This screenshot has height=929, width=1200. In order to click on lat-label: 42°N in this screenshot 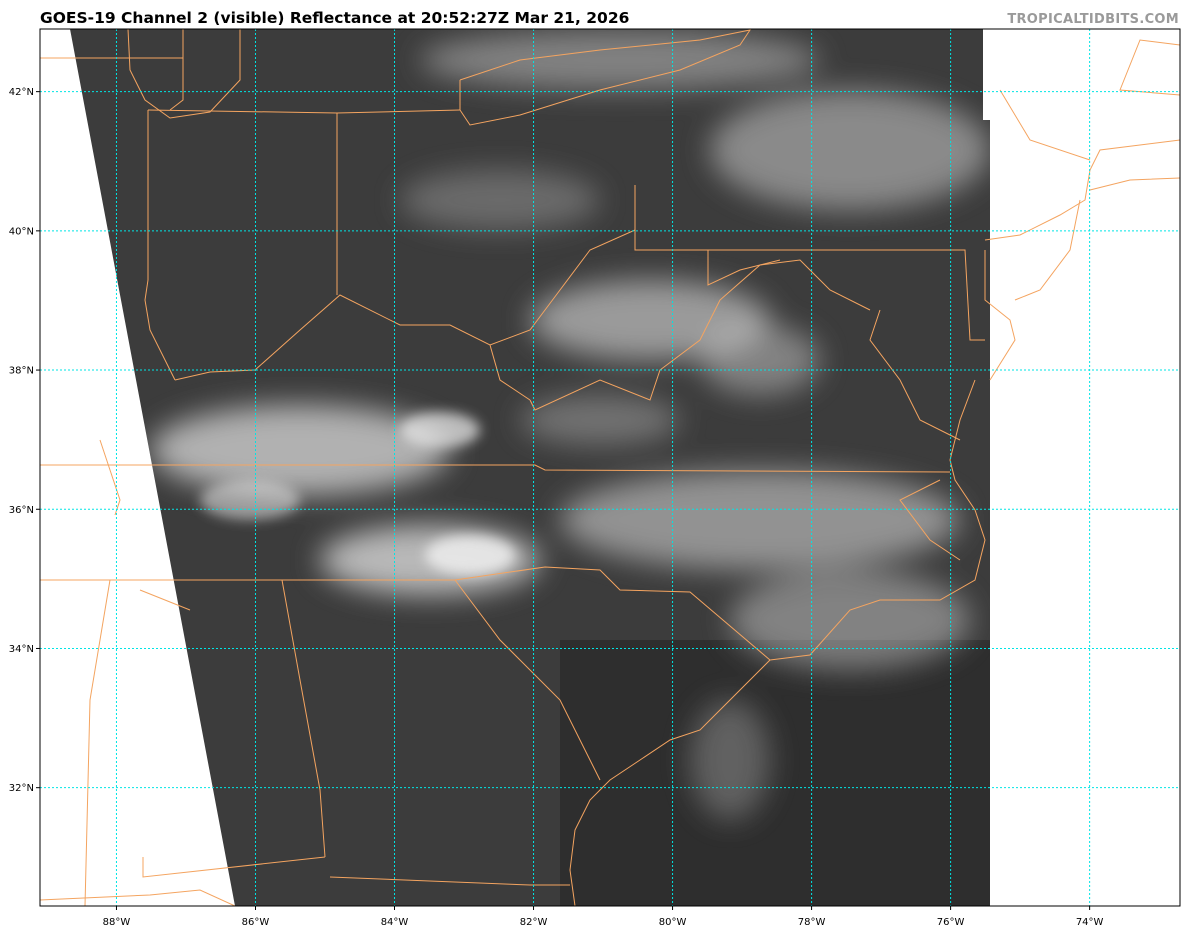, I will do `click(21, 92)`.